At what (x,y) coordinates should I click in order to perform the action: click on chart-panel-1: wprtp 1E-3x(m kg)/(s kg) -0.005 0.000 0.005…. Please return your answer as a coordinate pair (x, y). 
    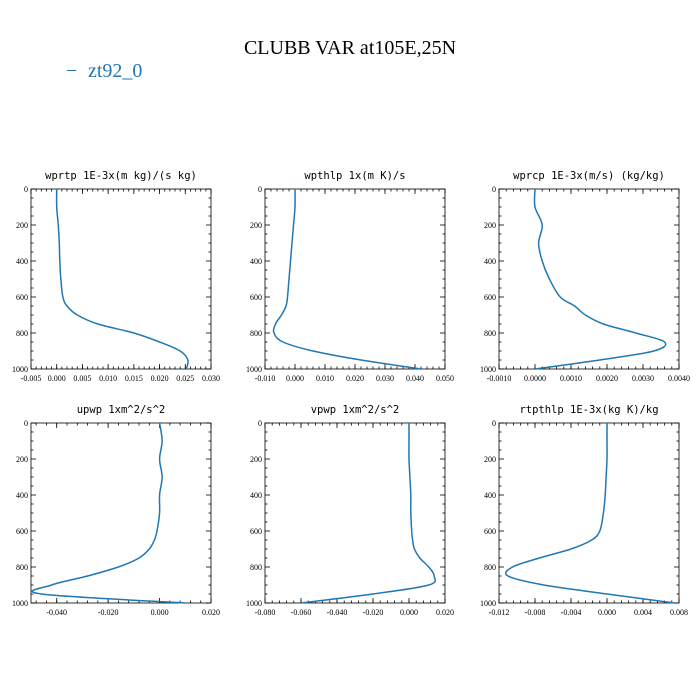
    Looking at the image, I should click on (116, 276).